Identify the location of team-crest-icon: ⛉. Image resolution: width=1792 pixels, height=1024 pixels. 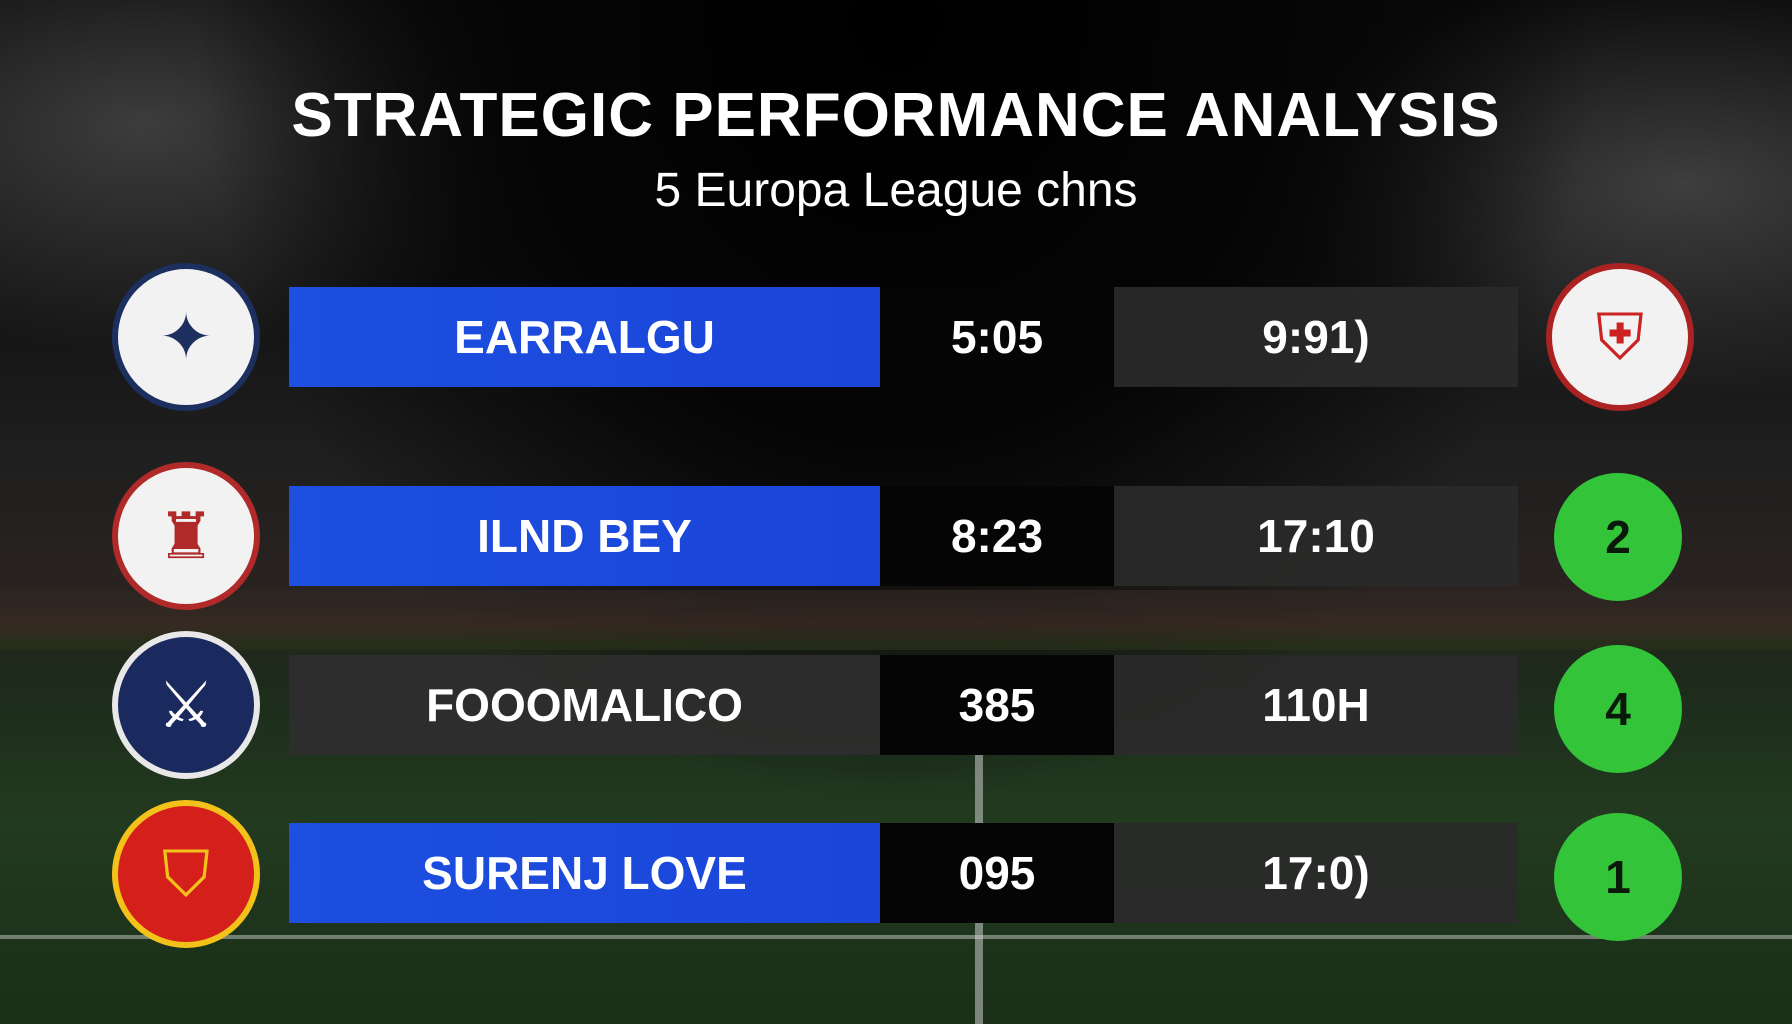
(186, 874).